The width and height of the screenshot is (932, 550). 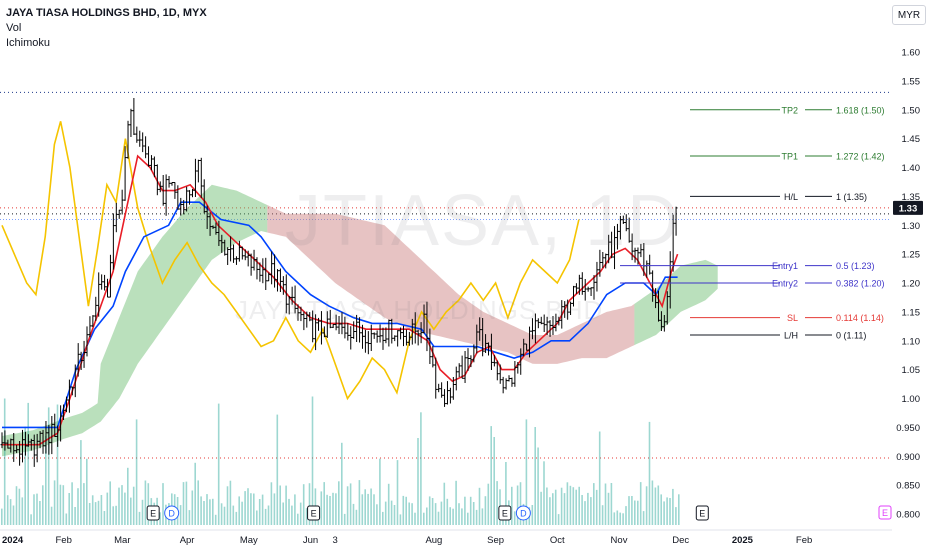 What do you see at coordinates (911, 312) in the screenshot?
I see `price-axis-tick-label: 1.15` at bounding box center [911, 312].